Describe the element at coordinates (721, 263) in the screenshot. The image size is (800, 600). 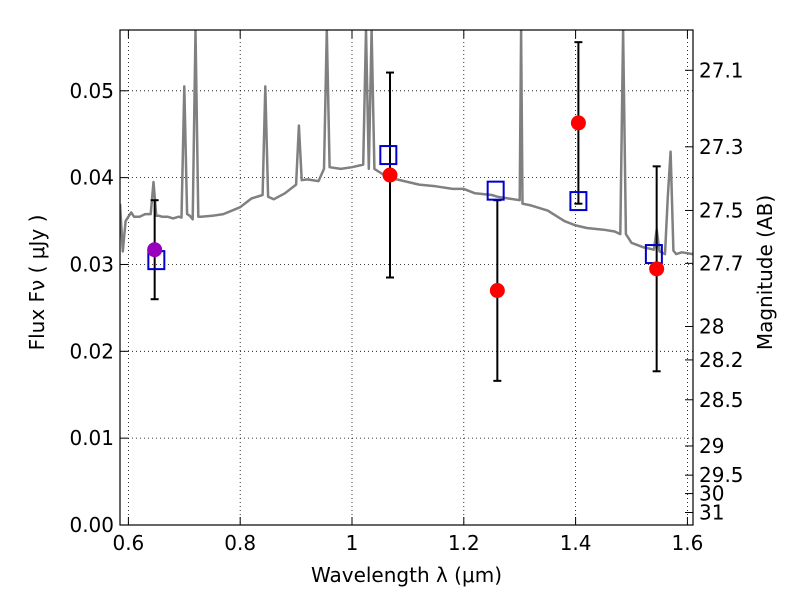
I see `right-tick-label: 27.7` at that location.